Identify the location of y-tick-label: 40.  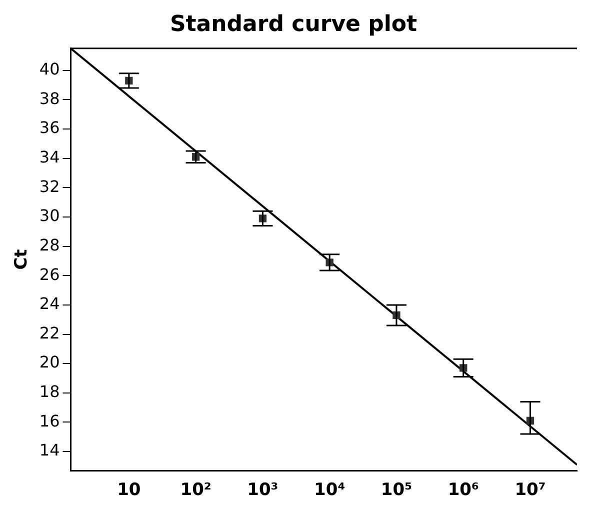
(49, 69).